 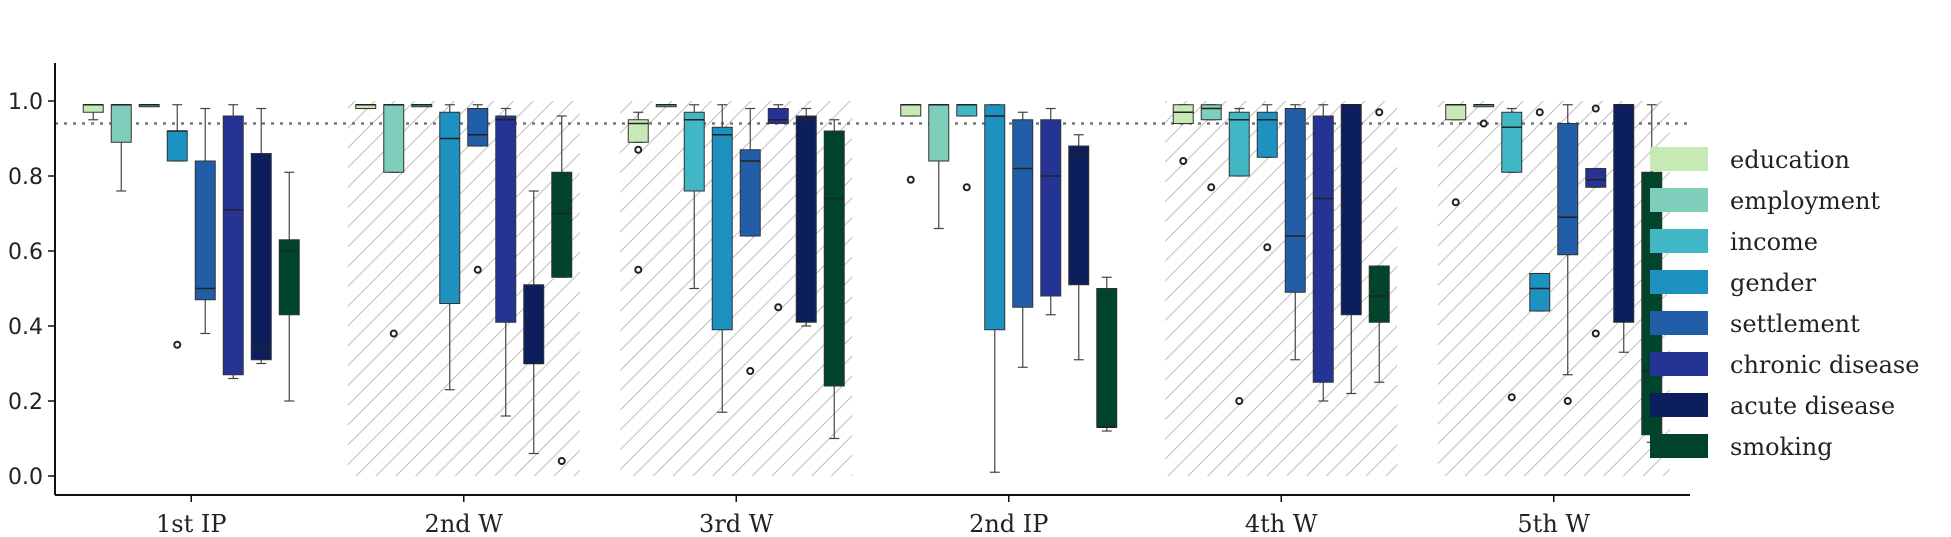 What do you see at coordinates (736, 523) in the screenshot?
I see `x-tick-label: 3rd W` at bounding box center [736, 523].